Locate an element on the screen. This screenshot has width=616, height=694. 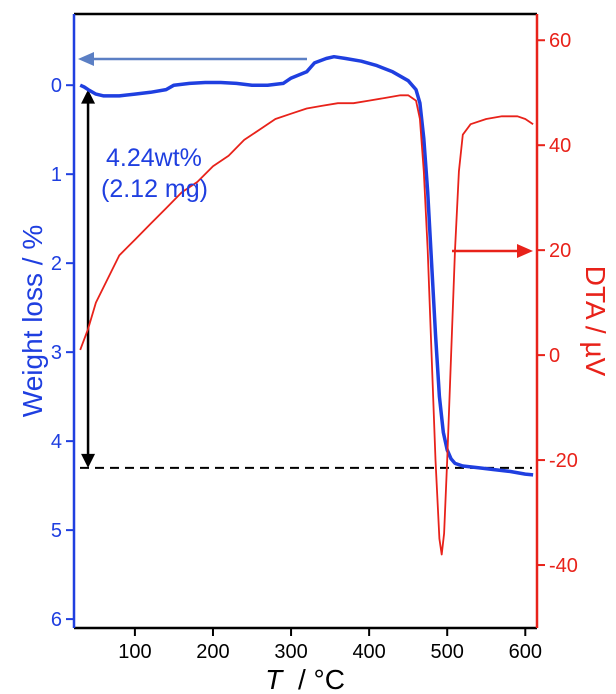
right-tick-label: 40 is located at coordinates (560, 146).